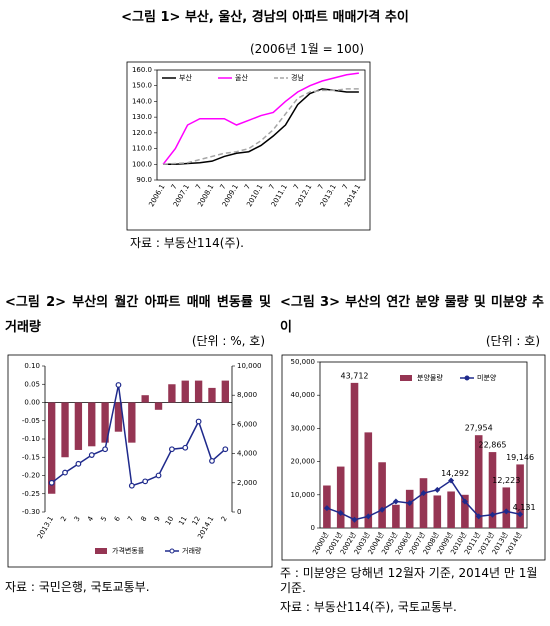 The image size is (550, 626). What do you see at coordinates (182, 521) in the screenshot?
I see `x-tick-label: 11` at bounding box center [182, 521].